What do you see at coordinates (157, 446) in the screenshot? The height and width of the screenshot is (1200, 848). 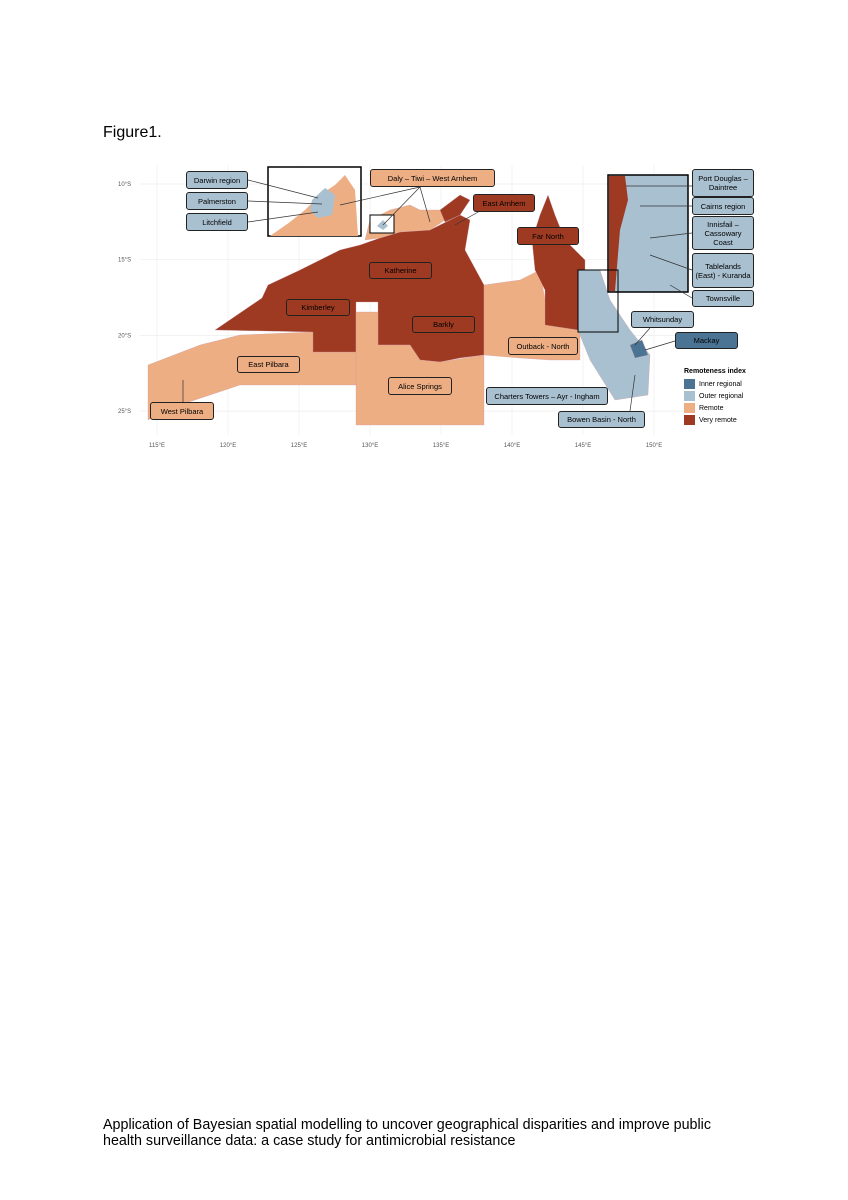 I see `lon-tick-label: 115°E` at bounding box center [157, 446].